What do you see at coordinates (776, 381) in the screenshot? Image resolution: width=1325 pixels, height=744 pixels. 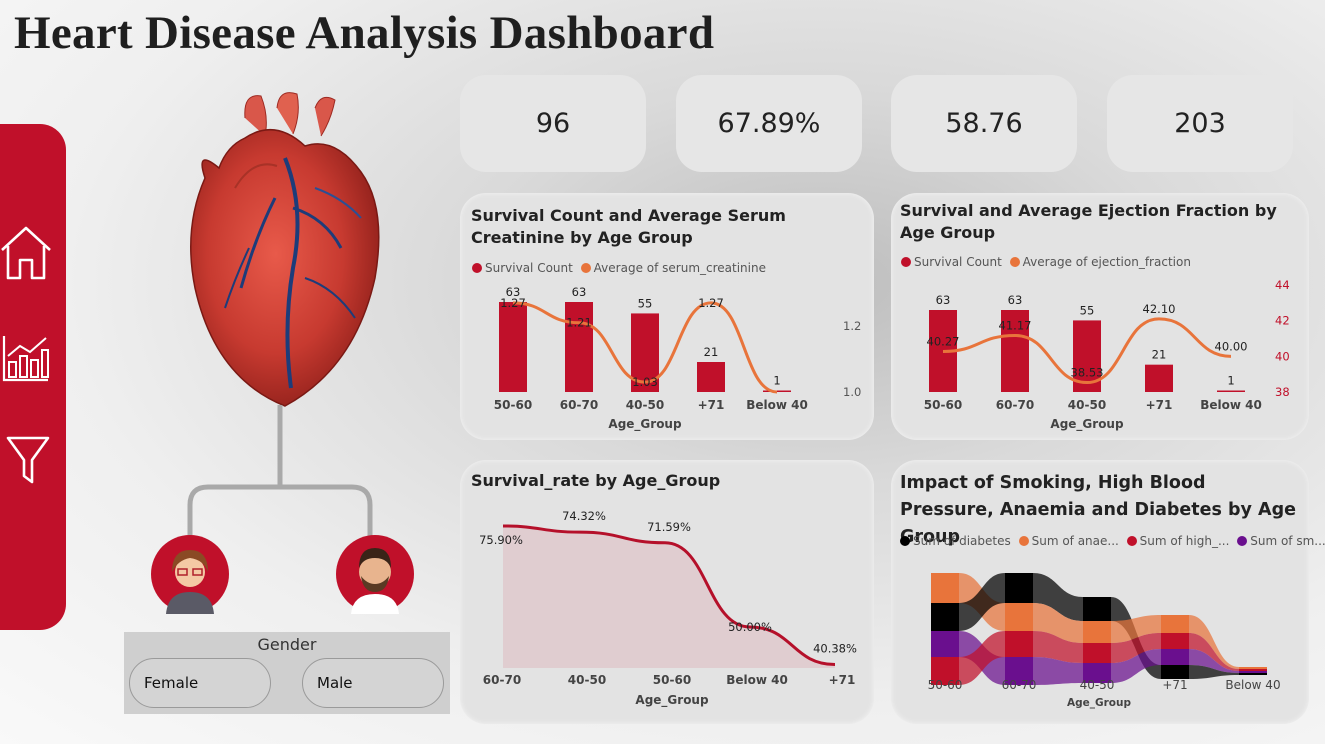 I see `bar-value-label: 1` at bounding box center [776, 381].